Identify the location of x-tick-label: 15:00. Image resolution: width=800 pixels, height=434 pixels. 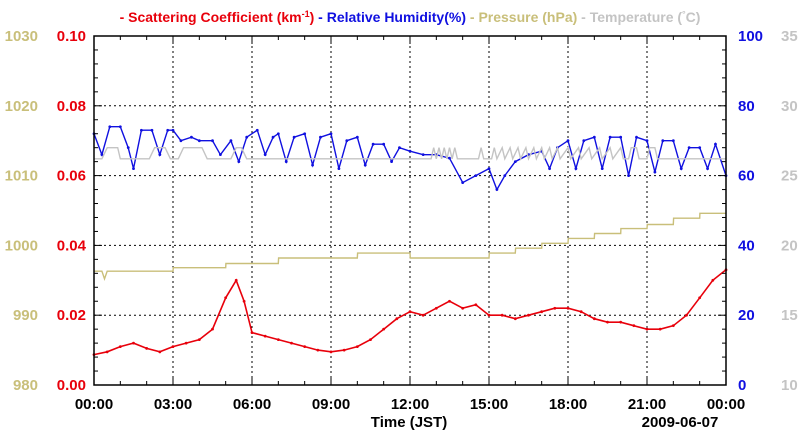
(489, 404).